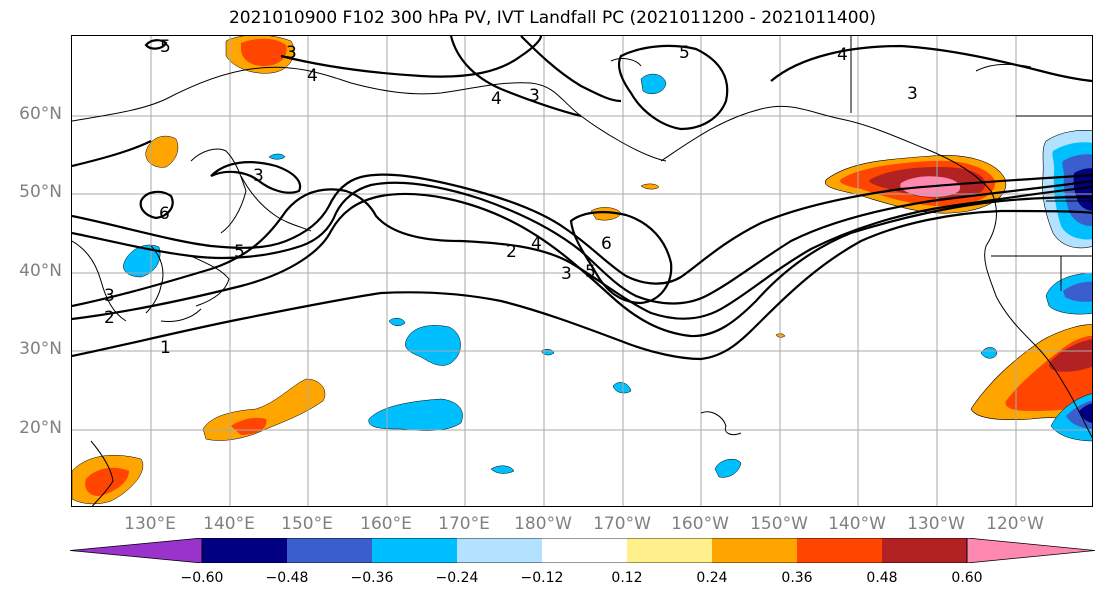  I want to click on colorbar-tick: 0.36, so click(797, 578).